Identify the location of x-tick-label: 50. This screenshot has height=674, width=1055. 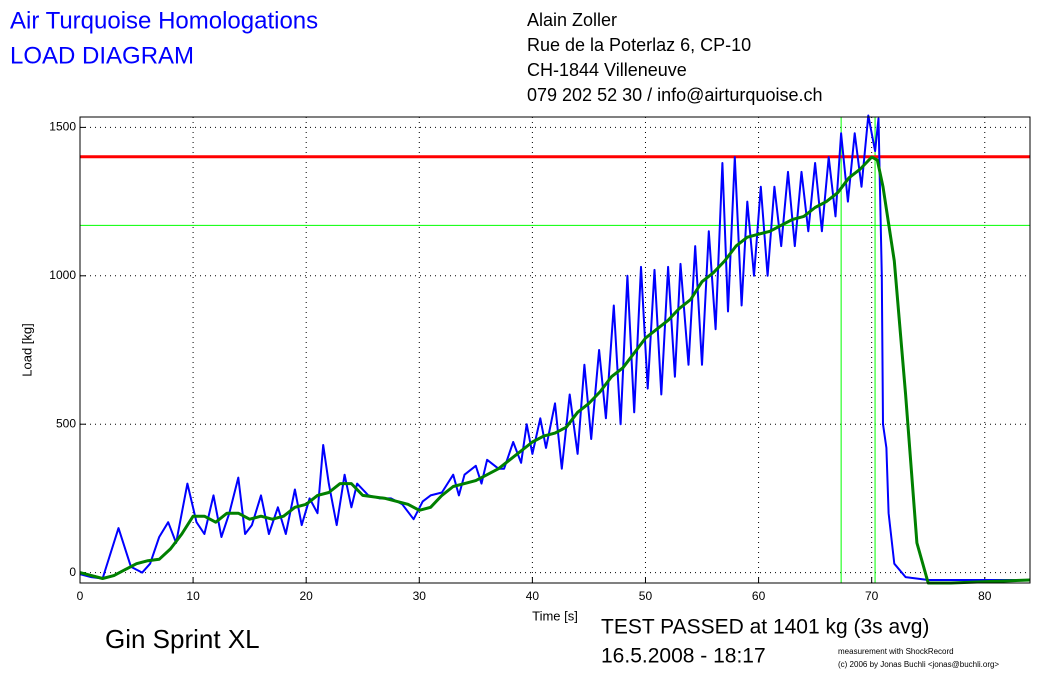
(646, 596).